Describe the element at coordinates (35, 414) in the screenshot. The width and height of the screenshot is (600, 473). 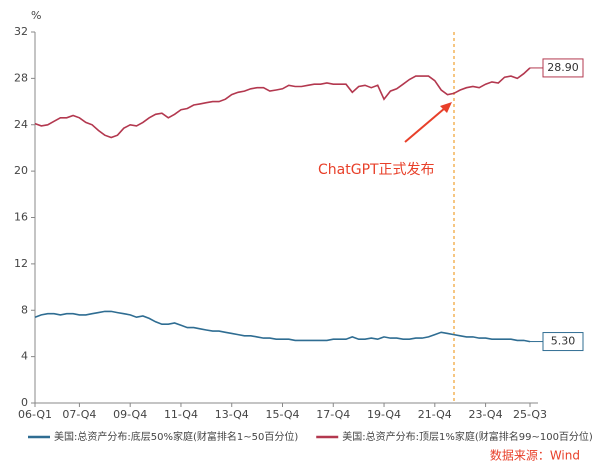
I see `x-tick-label: 06-Q1` at that location.